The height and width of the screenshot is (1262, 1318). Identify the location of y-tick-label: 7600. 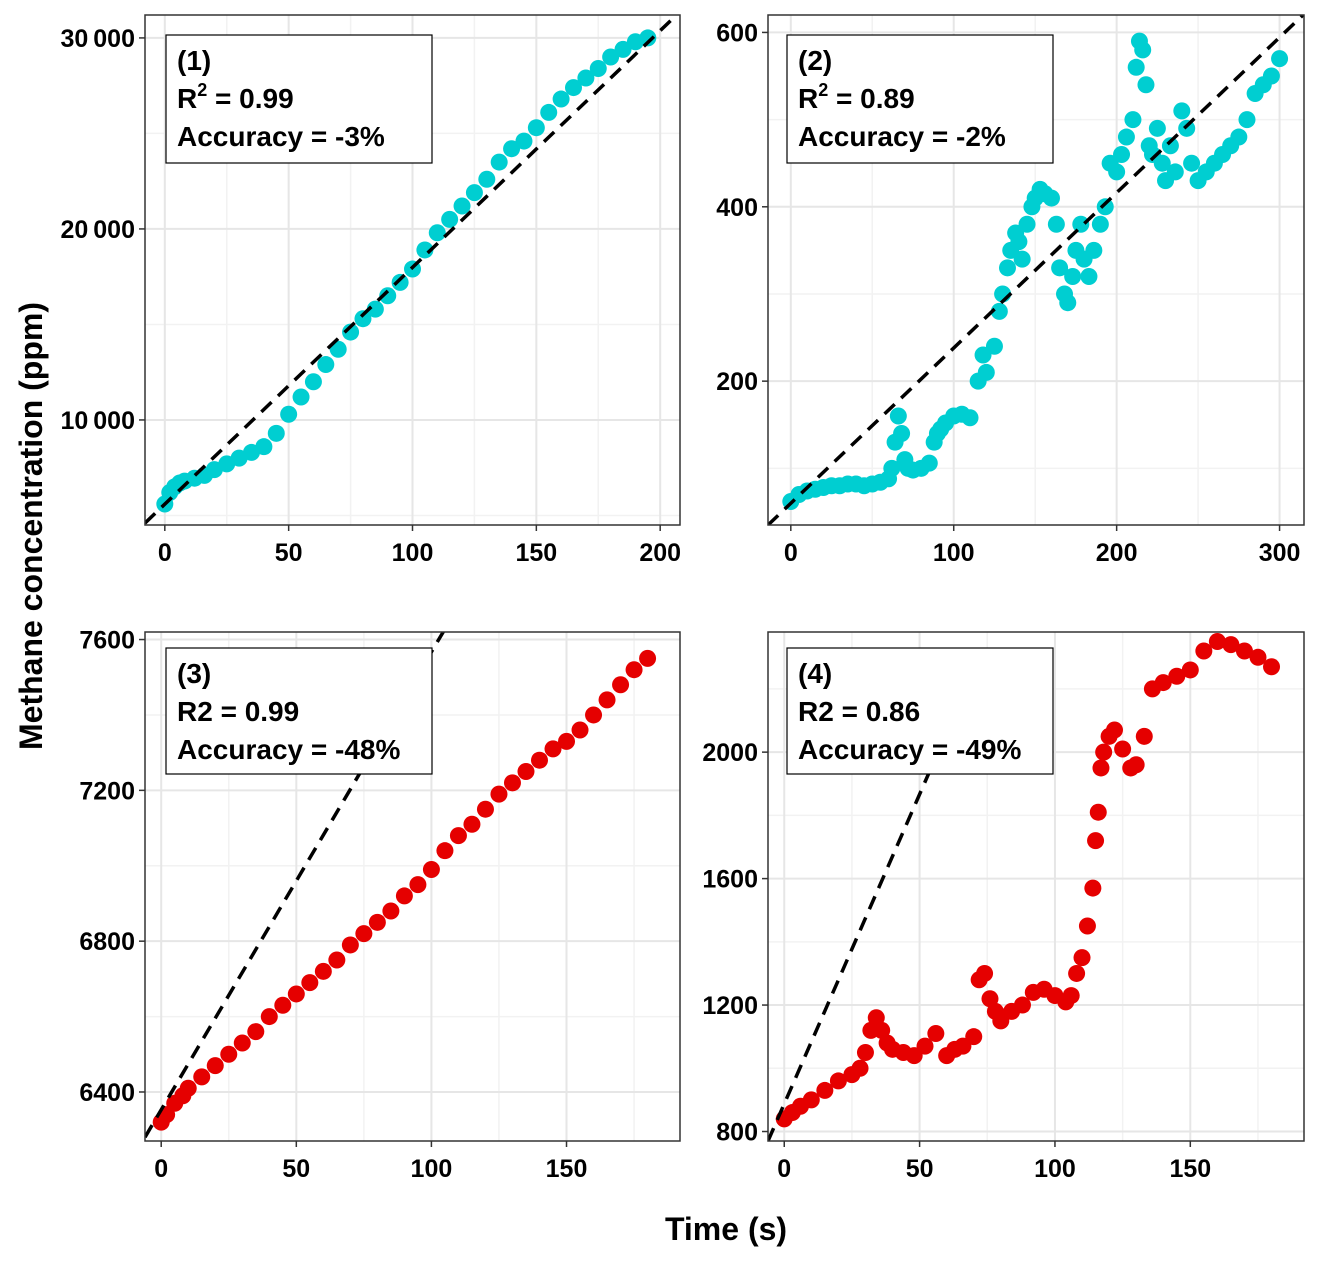
(107, 641).